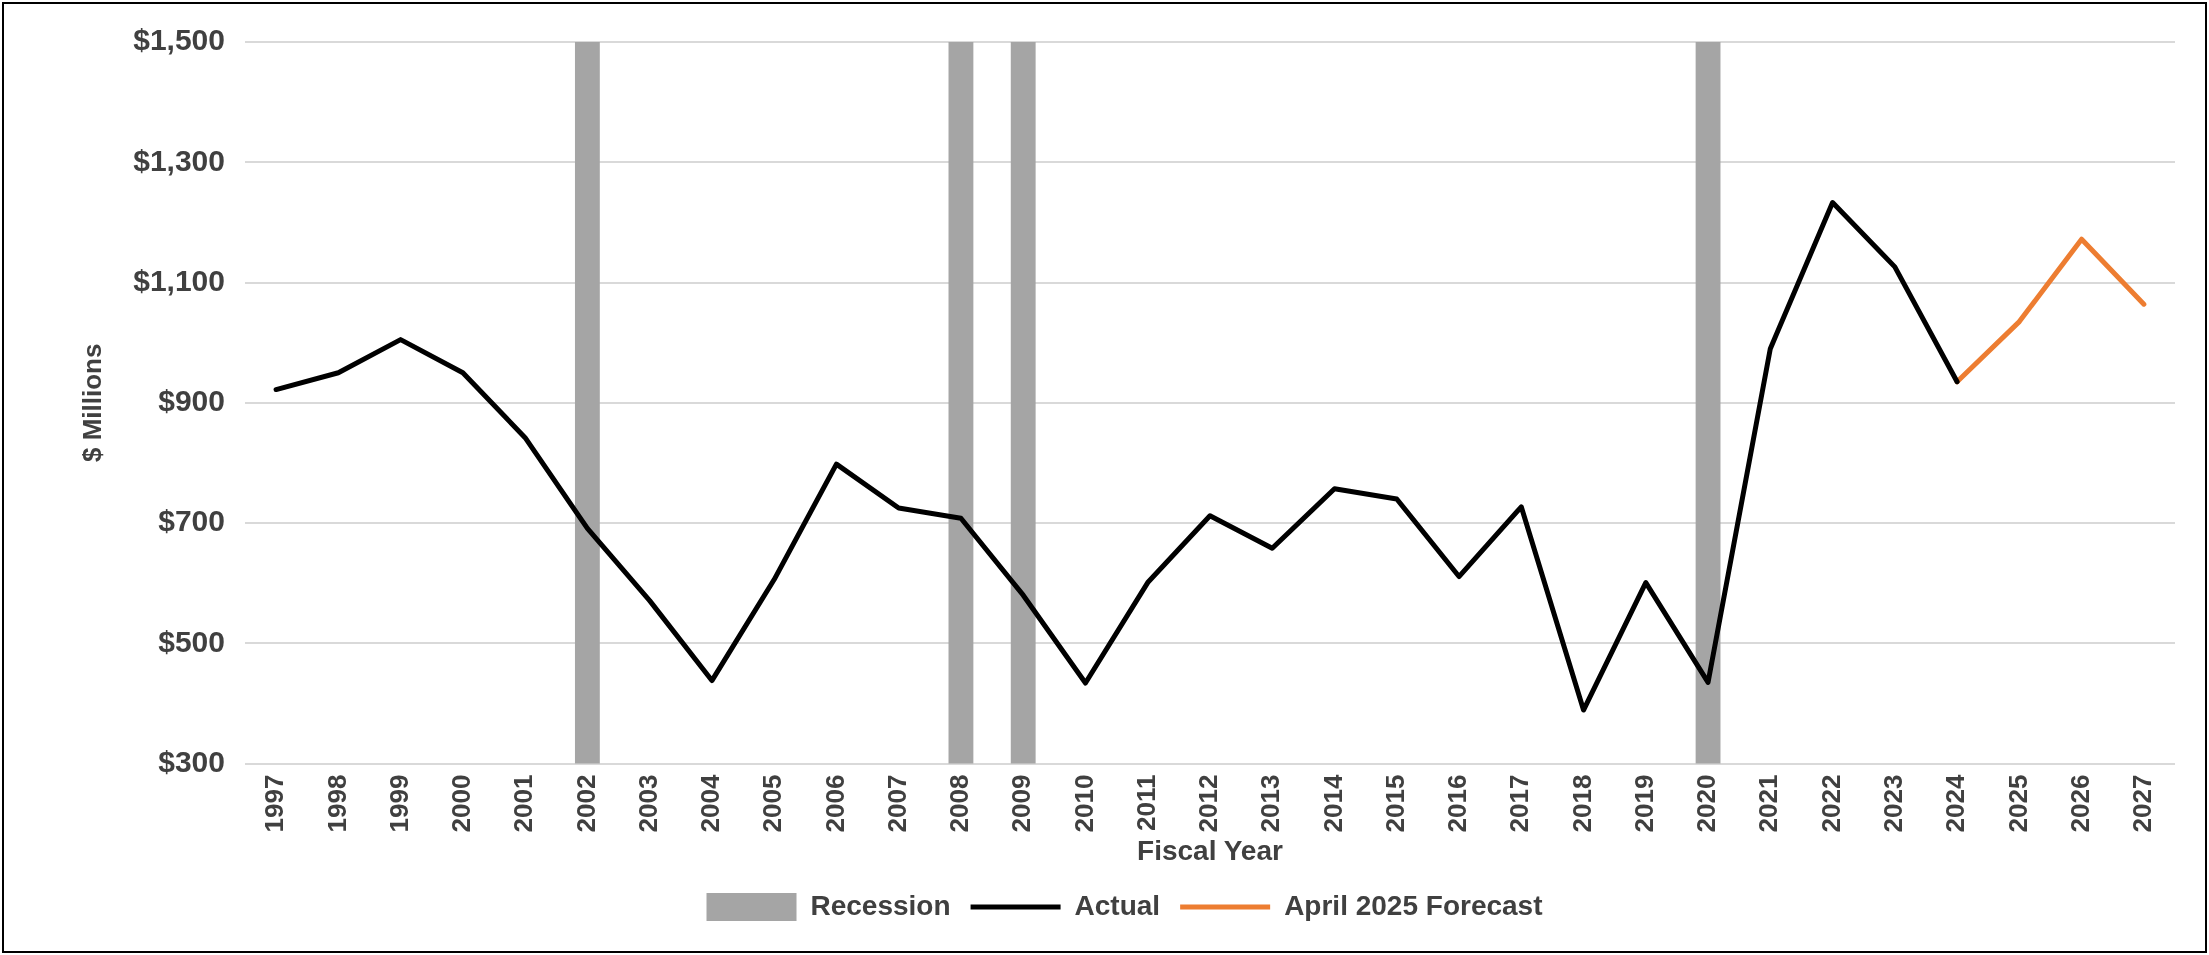  Describe the element at coordinates (1643, 803) in the screenshot. I see `x-tick-label: 2019` at that location.